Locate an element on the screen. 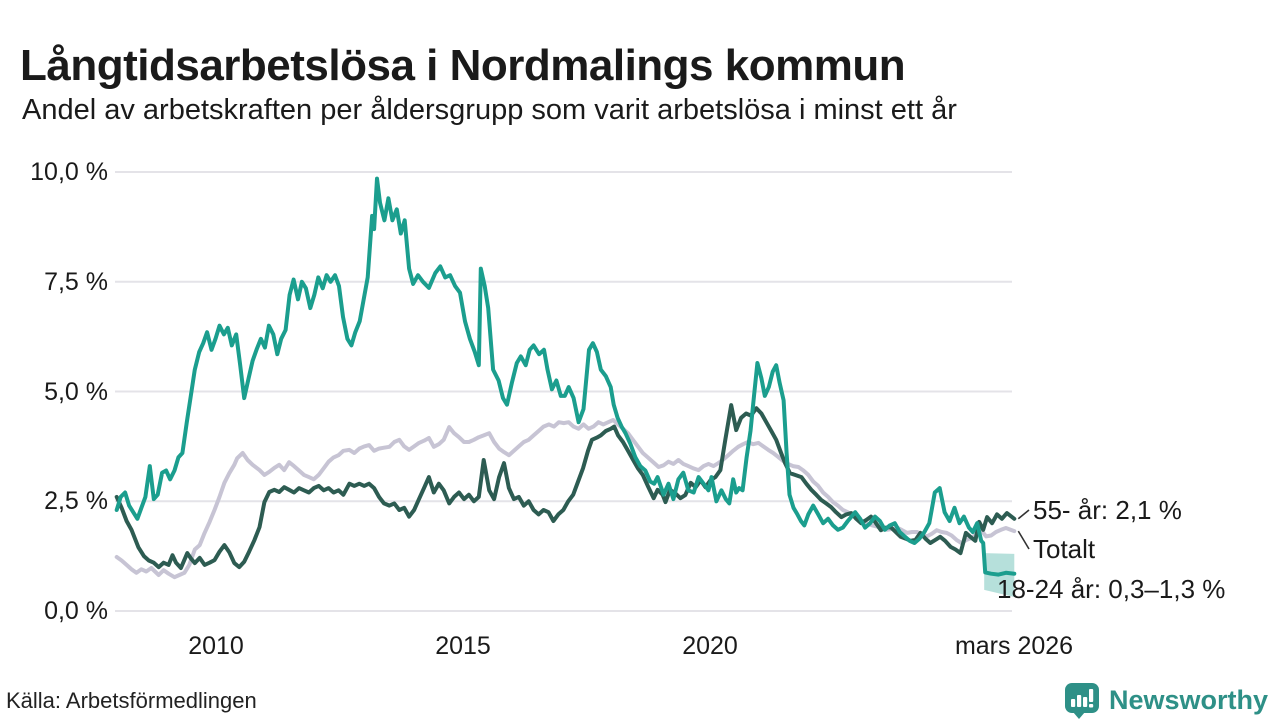  newsworthy-logo-text: Newsworthy is located at coordinates (1188, 700).